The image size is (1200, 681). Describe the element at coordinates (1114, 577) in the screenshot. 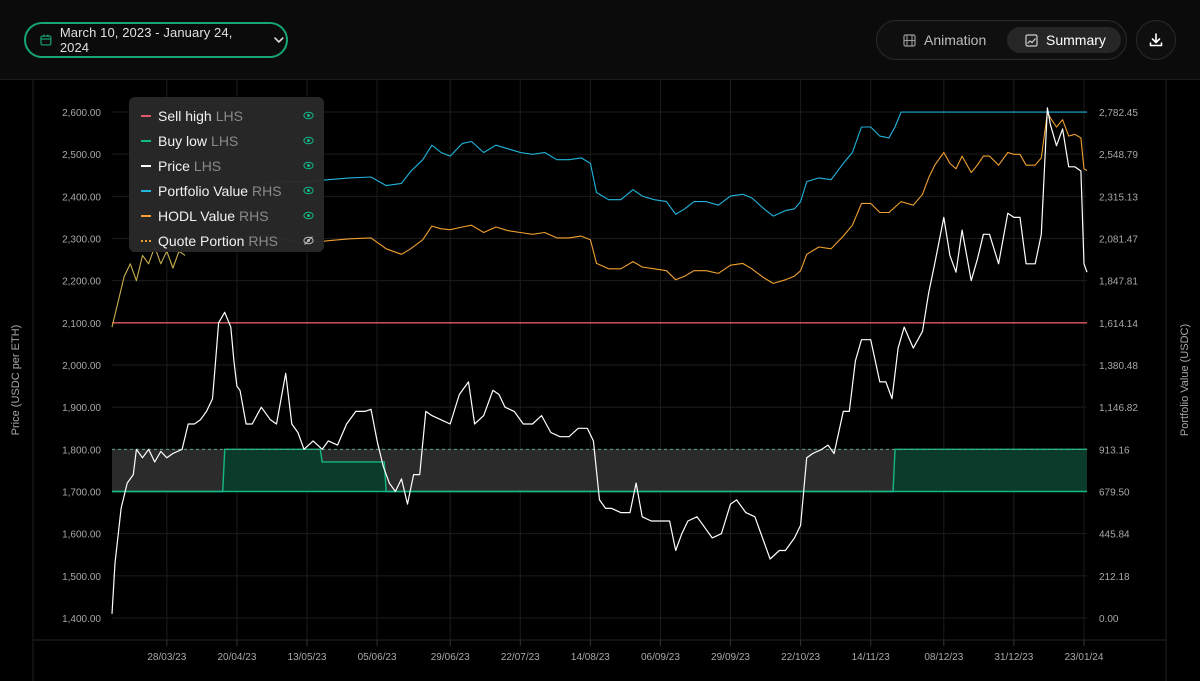

I see `y-tick-label-right: 212.18` at that location.